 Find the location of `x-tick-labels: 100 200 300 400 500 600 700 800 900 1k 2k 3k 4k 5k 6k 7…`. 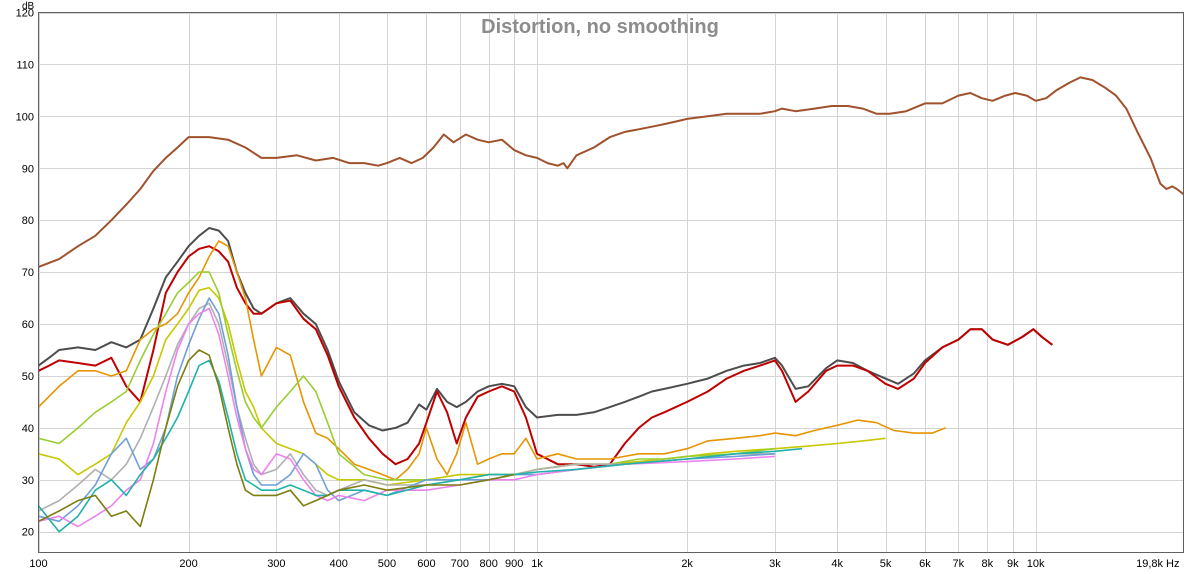

x-tick-labels: 100 200 300 400 500 600 700 800 900 1k 2k 3k 4k 5k 6k 7… is located at coordinates (604, 564).